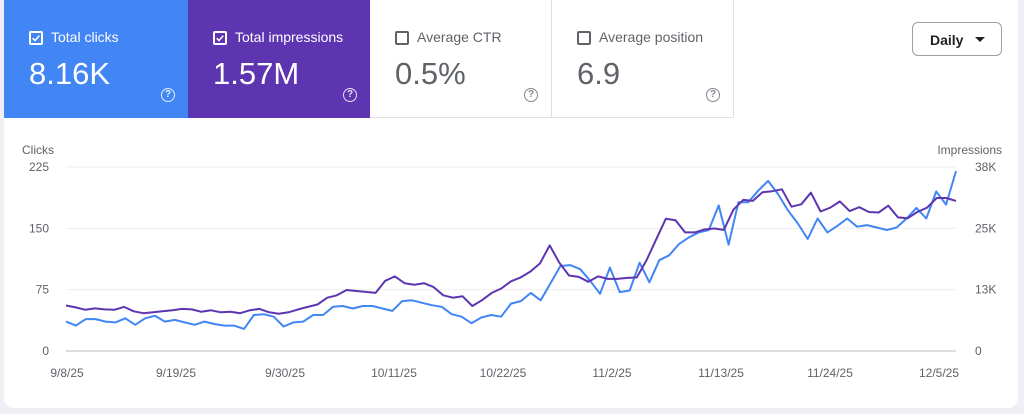 This screenshot has width=1024, height=414. I want to click on metric-value: 0.5%, so click(430, 73).